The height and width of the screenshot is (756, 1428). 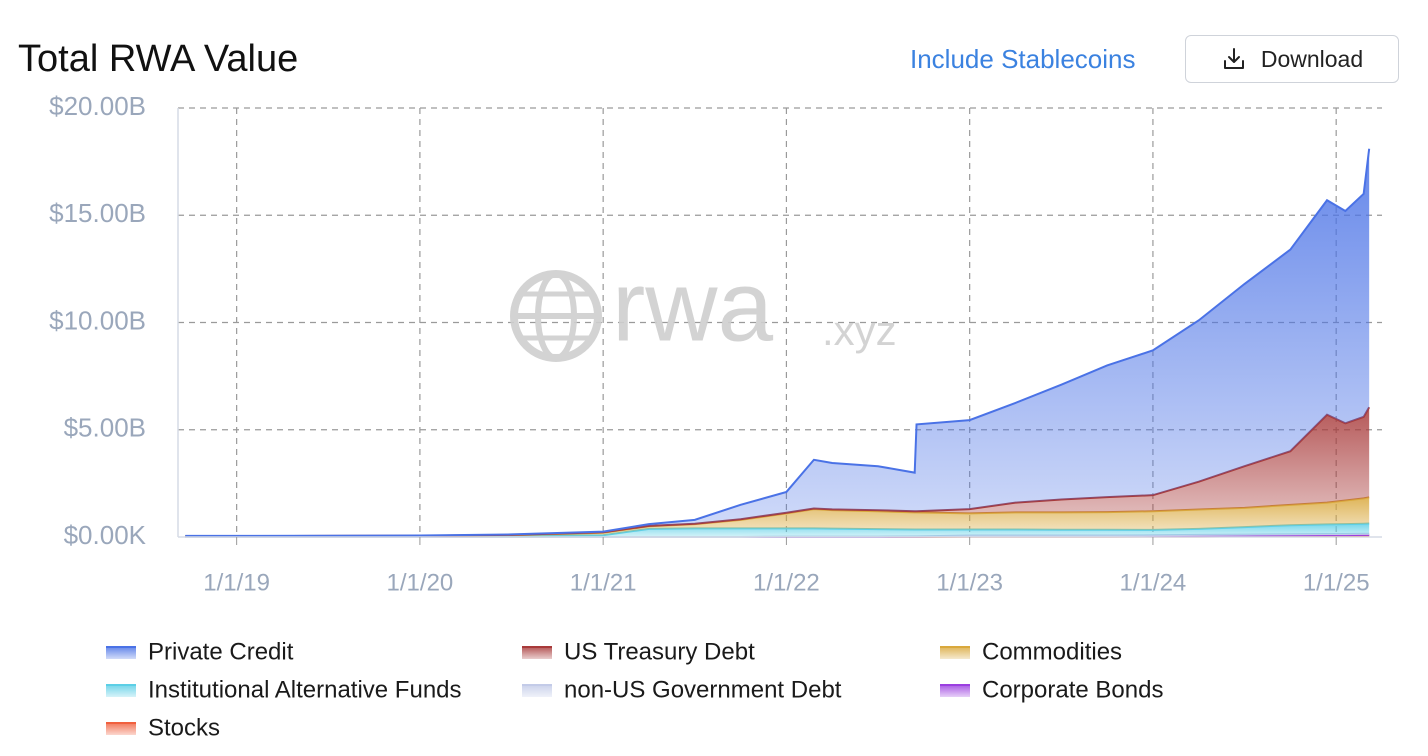 What do you see at coordinates (1052, 651) in the screenshot?
I see `legend-label: Commodities` at bounding box center [1052, 651].